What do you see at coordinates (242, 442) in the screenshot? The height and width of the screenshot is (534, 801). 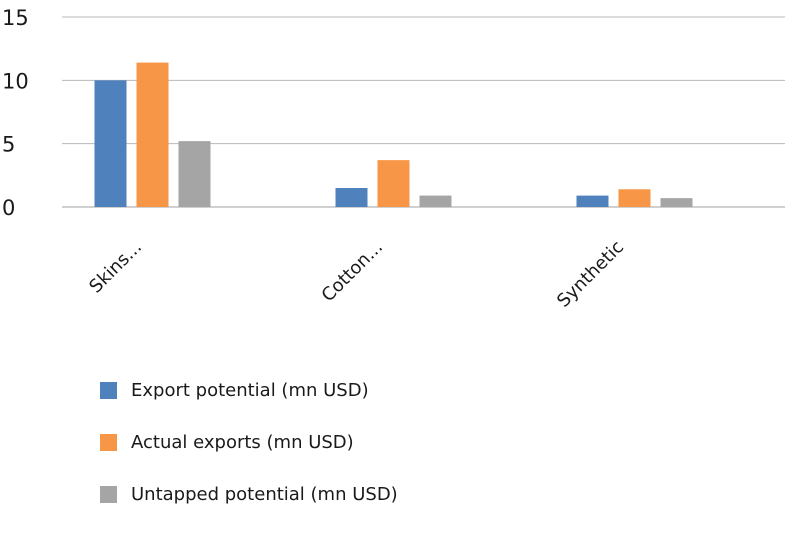 I see `legend-label: Actual exports (mn USD)` at bounding box center [242, 442].